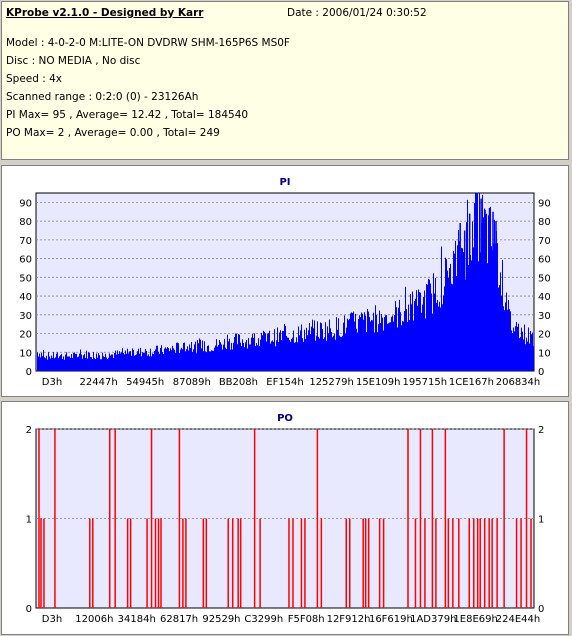 Image resolution: width=572 pixels, height=636 pixels. I want to click on x-tick-label: F5F08h, so click(306, 619).